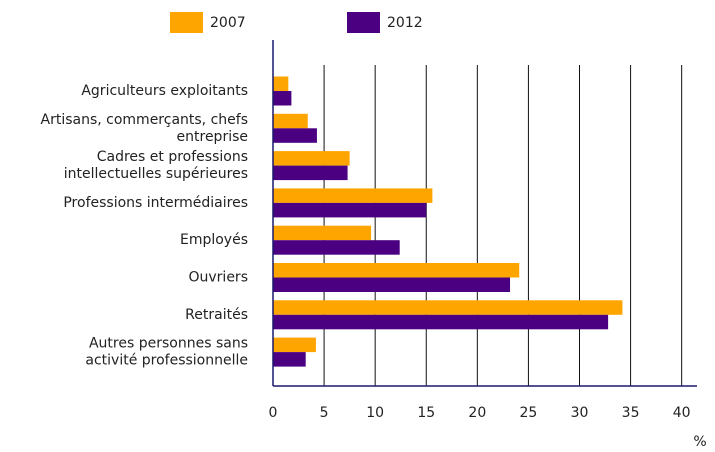  Describe the element at coordinates (166, 361) in the screenshot. I see `y-tick-label: activité professionnelle` at that location.